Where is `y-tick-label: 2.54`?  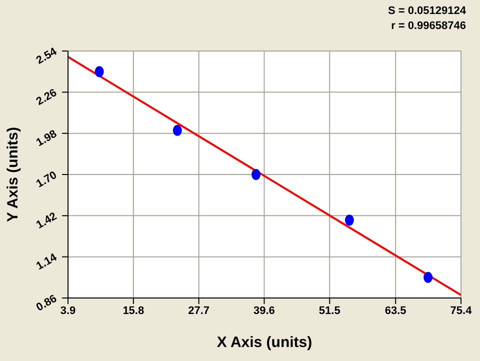
y-tick-label: 2.54 is located at coordinates (47, 56).